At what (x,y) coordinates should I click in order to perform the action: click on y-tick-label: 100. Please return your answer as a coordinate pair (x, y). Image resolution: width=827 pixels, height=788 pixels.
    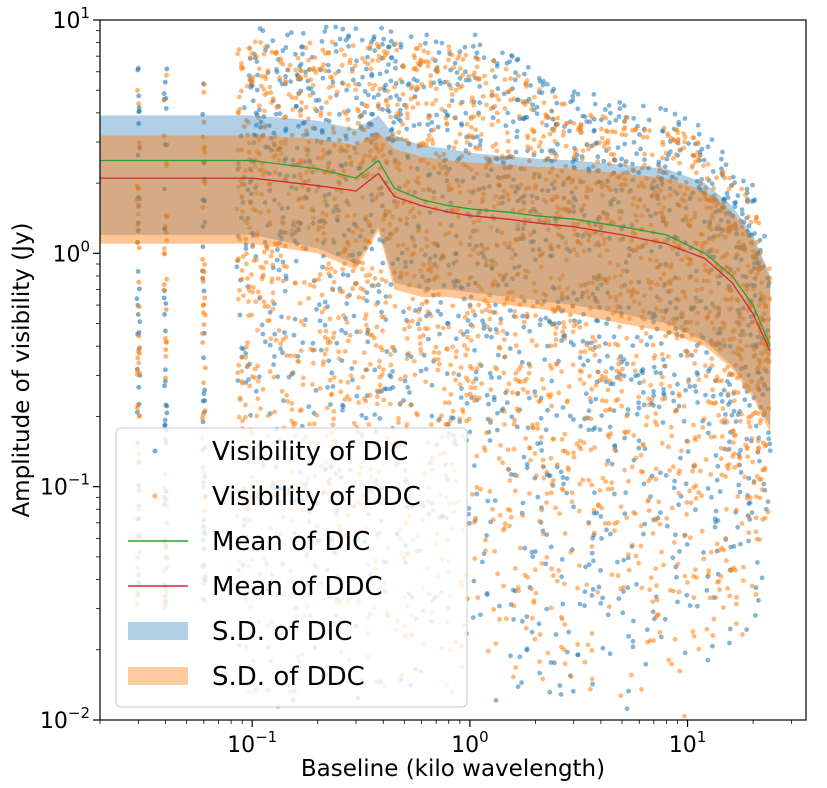
    Looking at the image, I should click on (71, 252).